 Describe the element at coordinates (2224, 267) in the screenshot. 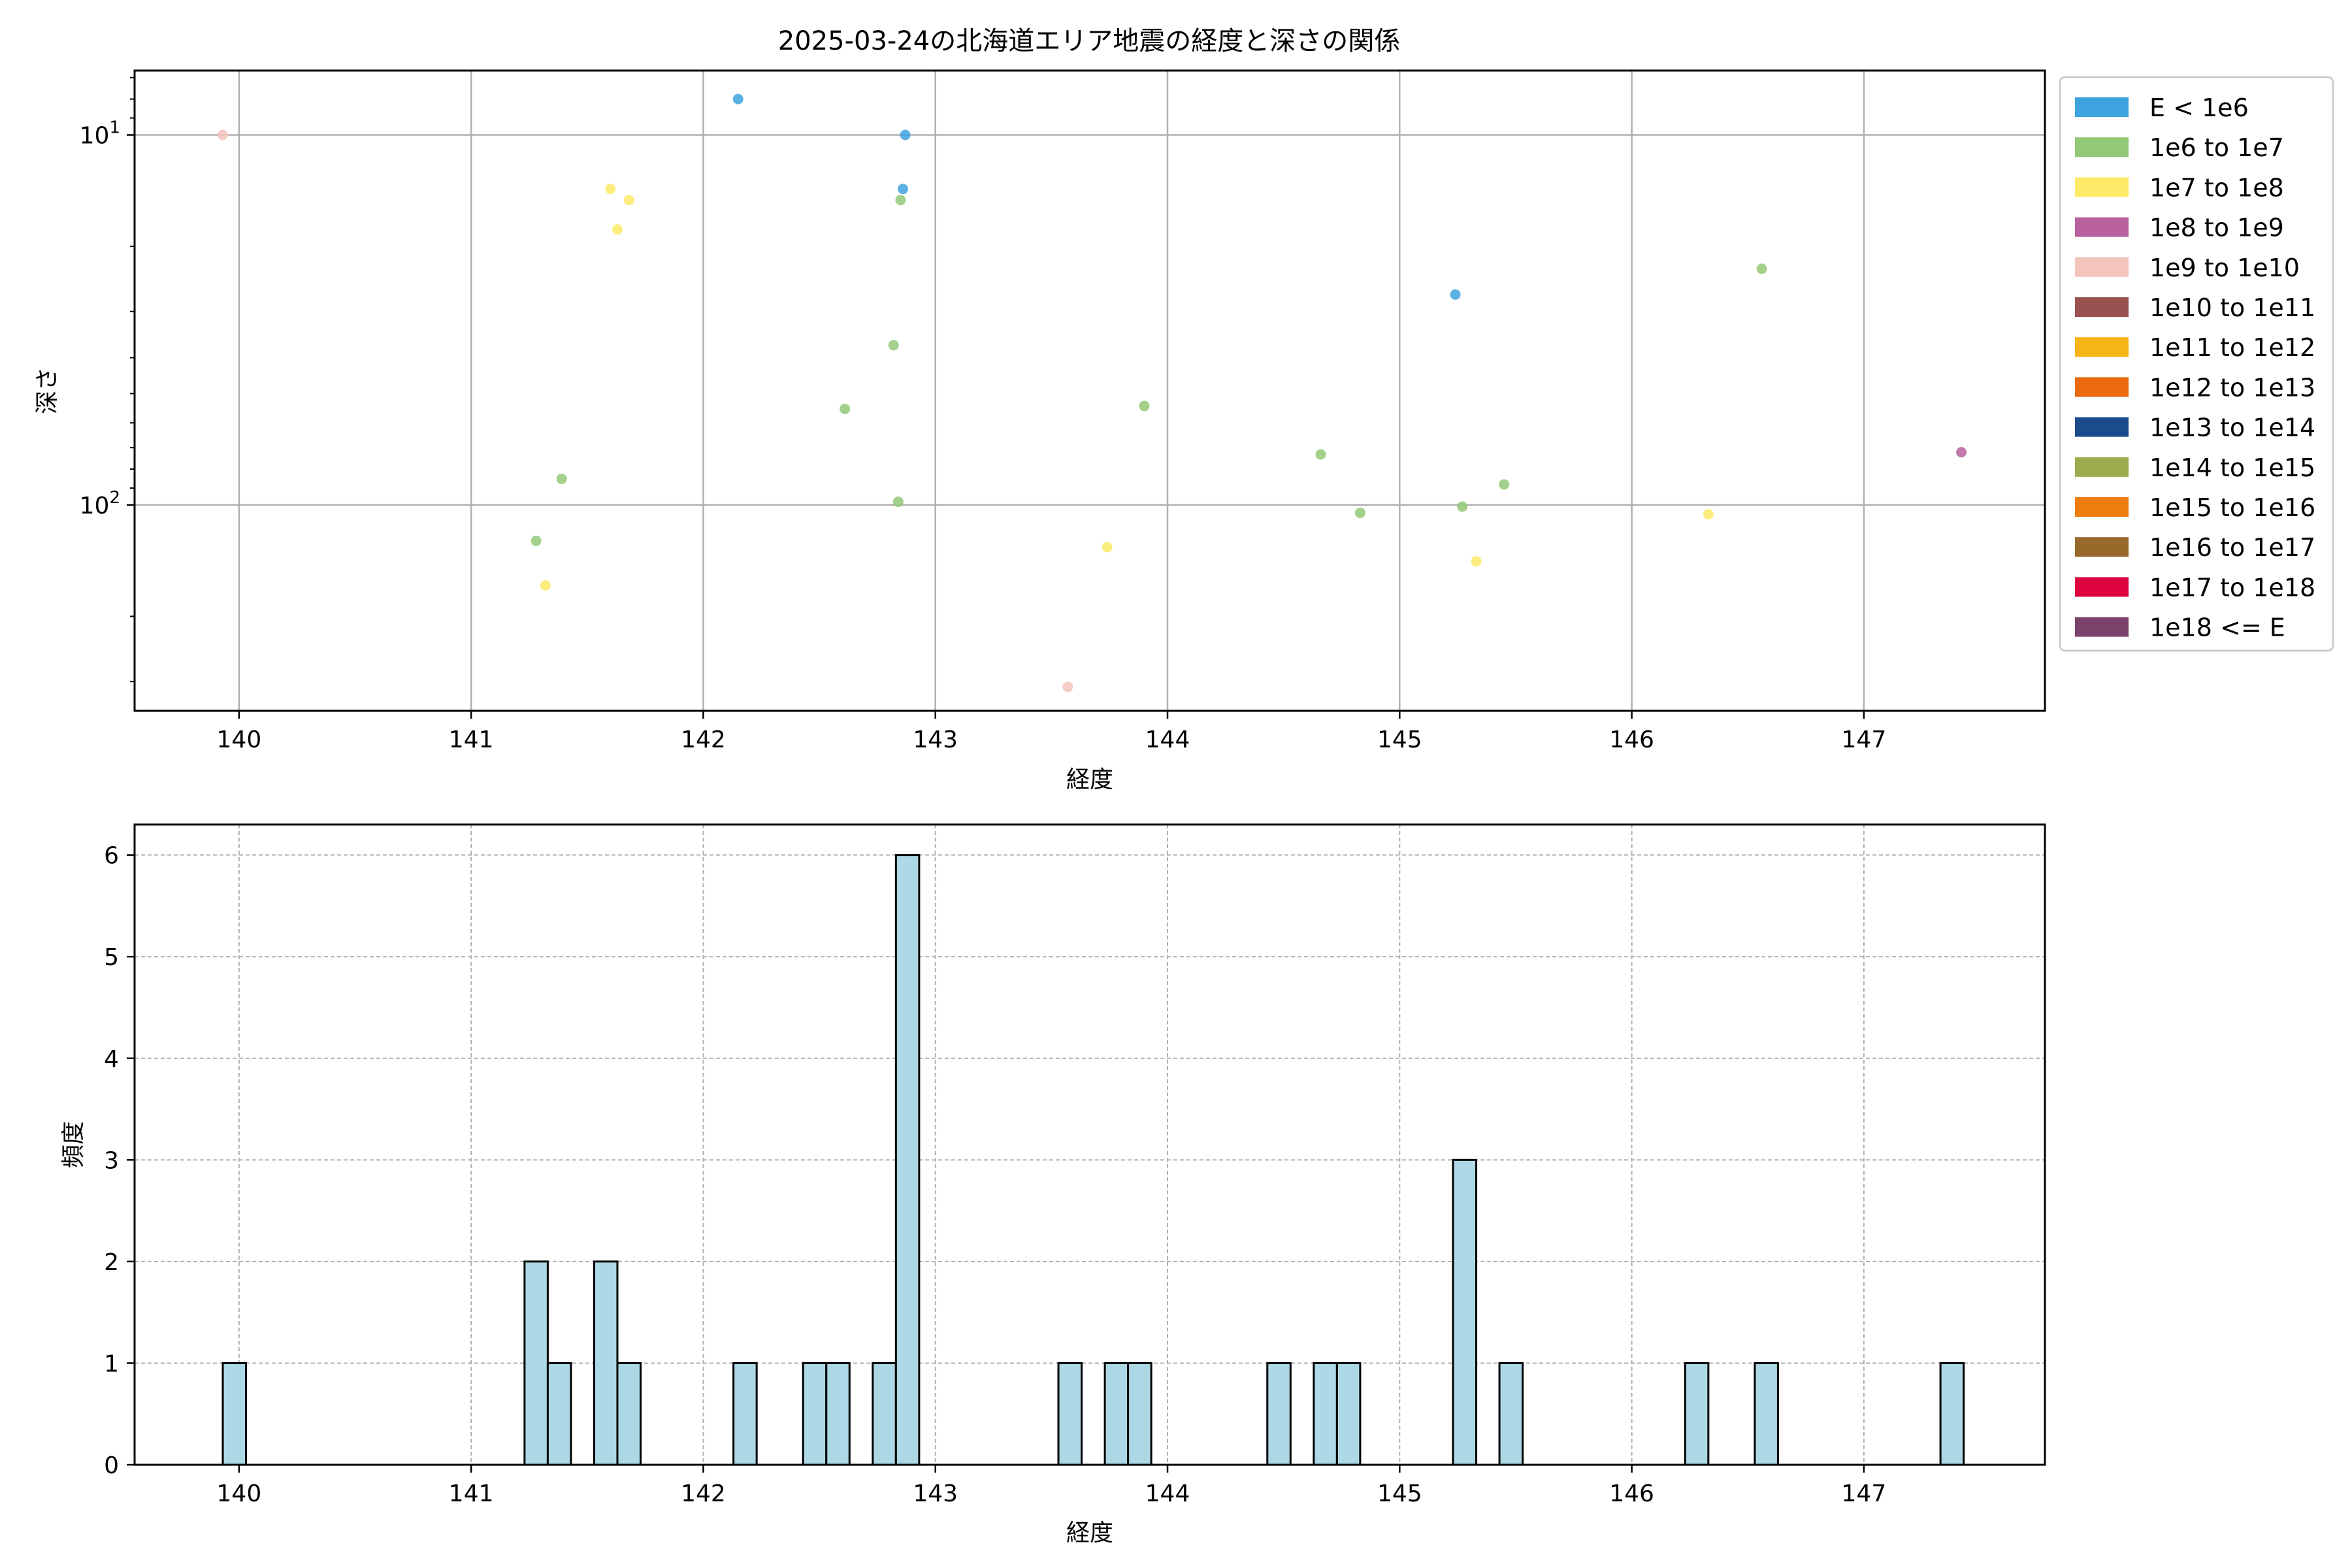

I see `legend-label: 1e9 to 1e10` at that location.